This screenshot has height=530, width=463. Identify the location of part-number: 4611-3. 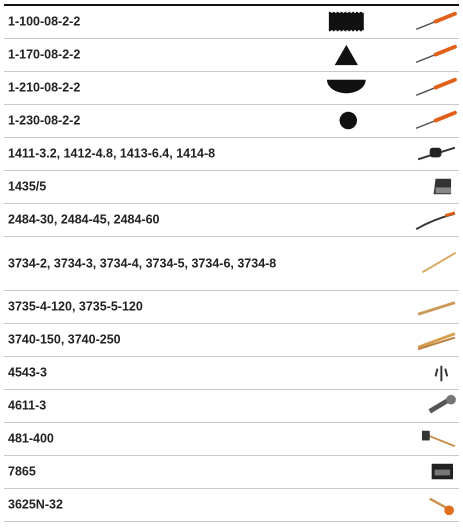
(27, 405).